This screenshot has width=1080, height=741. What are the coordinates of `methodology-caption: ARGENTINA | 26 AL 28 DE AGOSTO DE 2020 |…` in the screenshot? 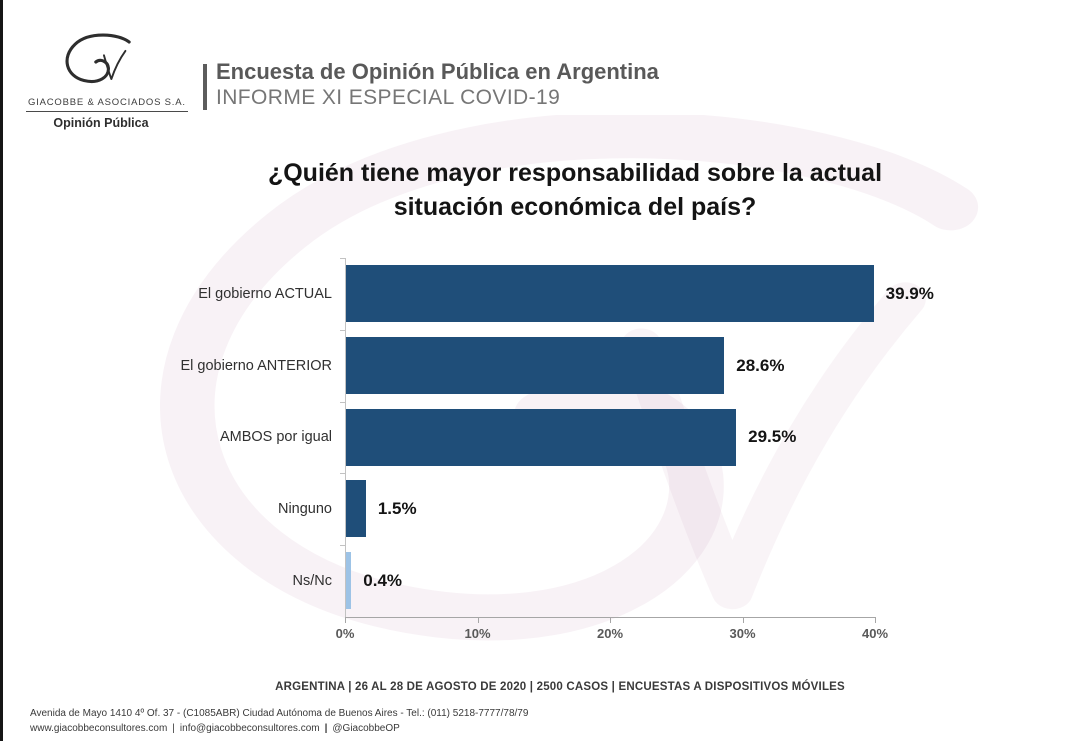 It's located at (560, 687).